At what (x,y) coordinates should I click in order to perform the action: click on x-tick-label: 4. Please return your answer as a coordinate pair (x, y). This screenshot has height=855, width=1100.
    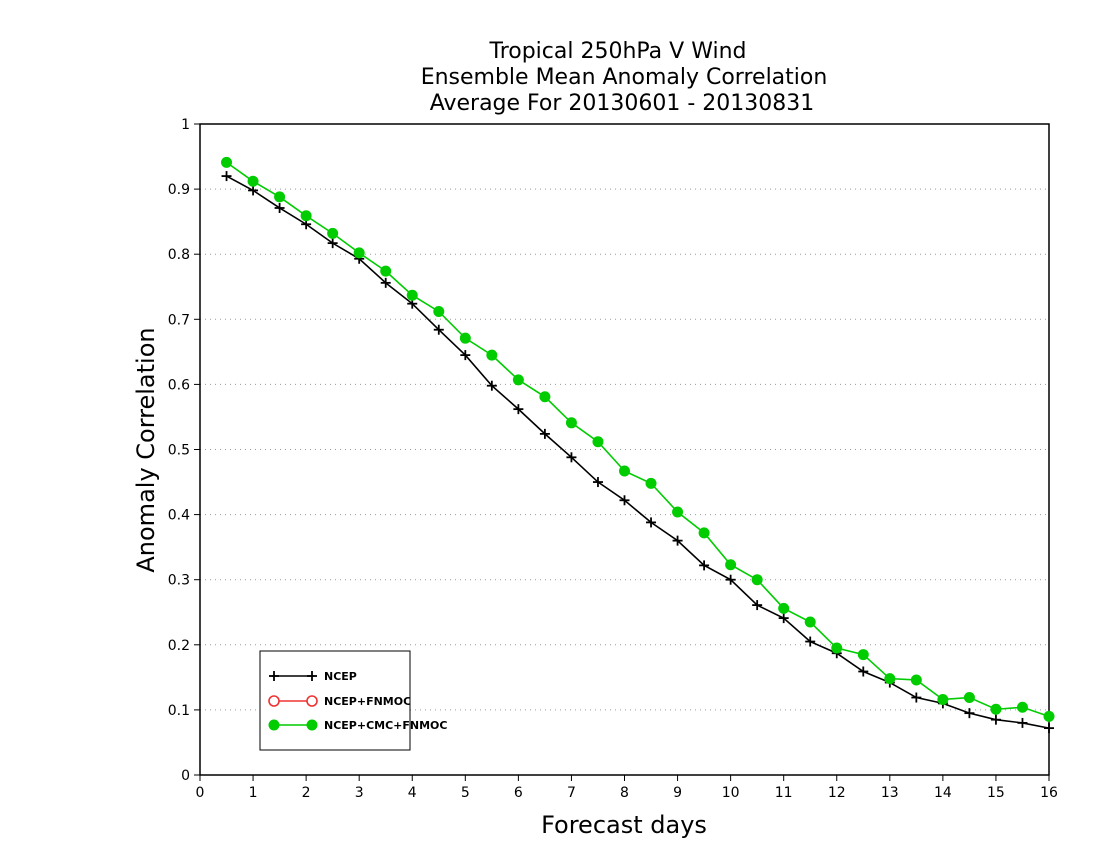
    Looking at the image, I should click on (412, 793).